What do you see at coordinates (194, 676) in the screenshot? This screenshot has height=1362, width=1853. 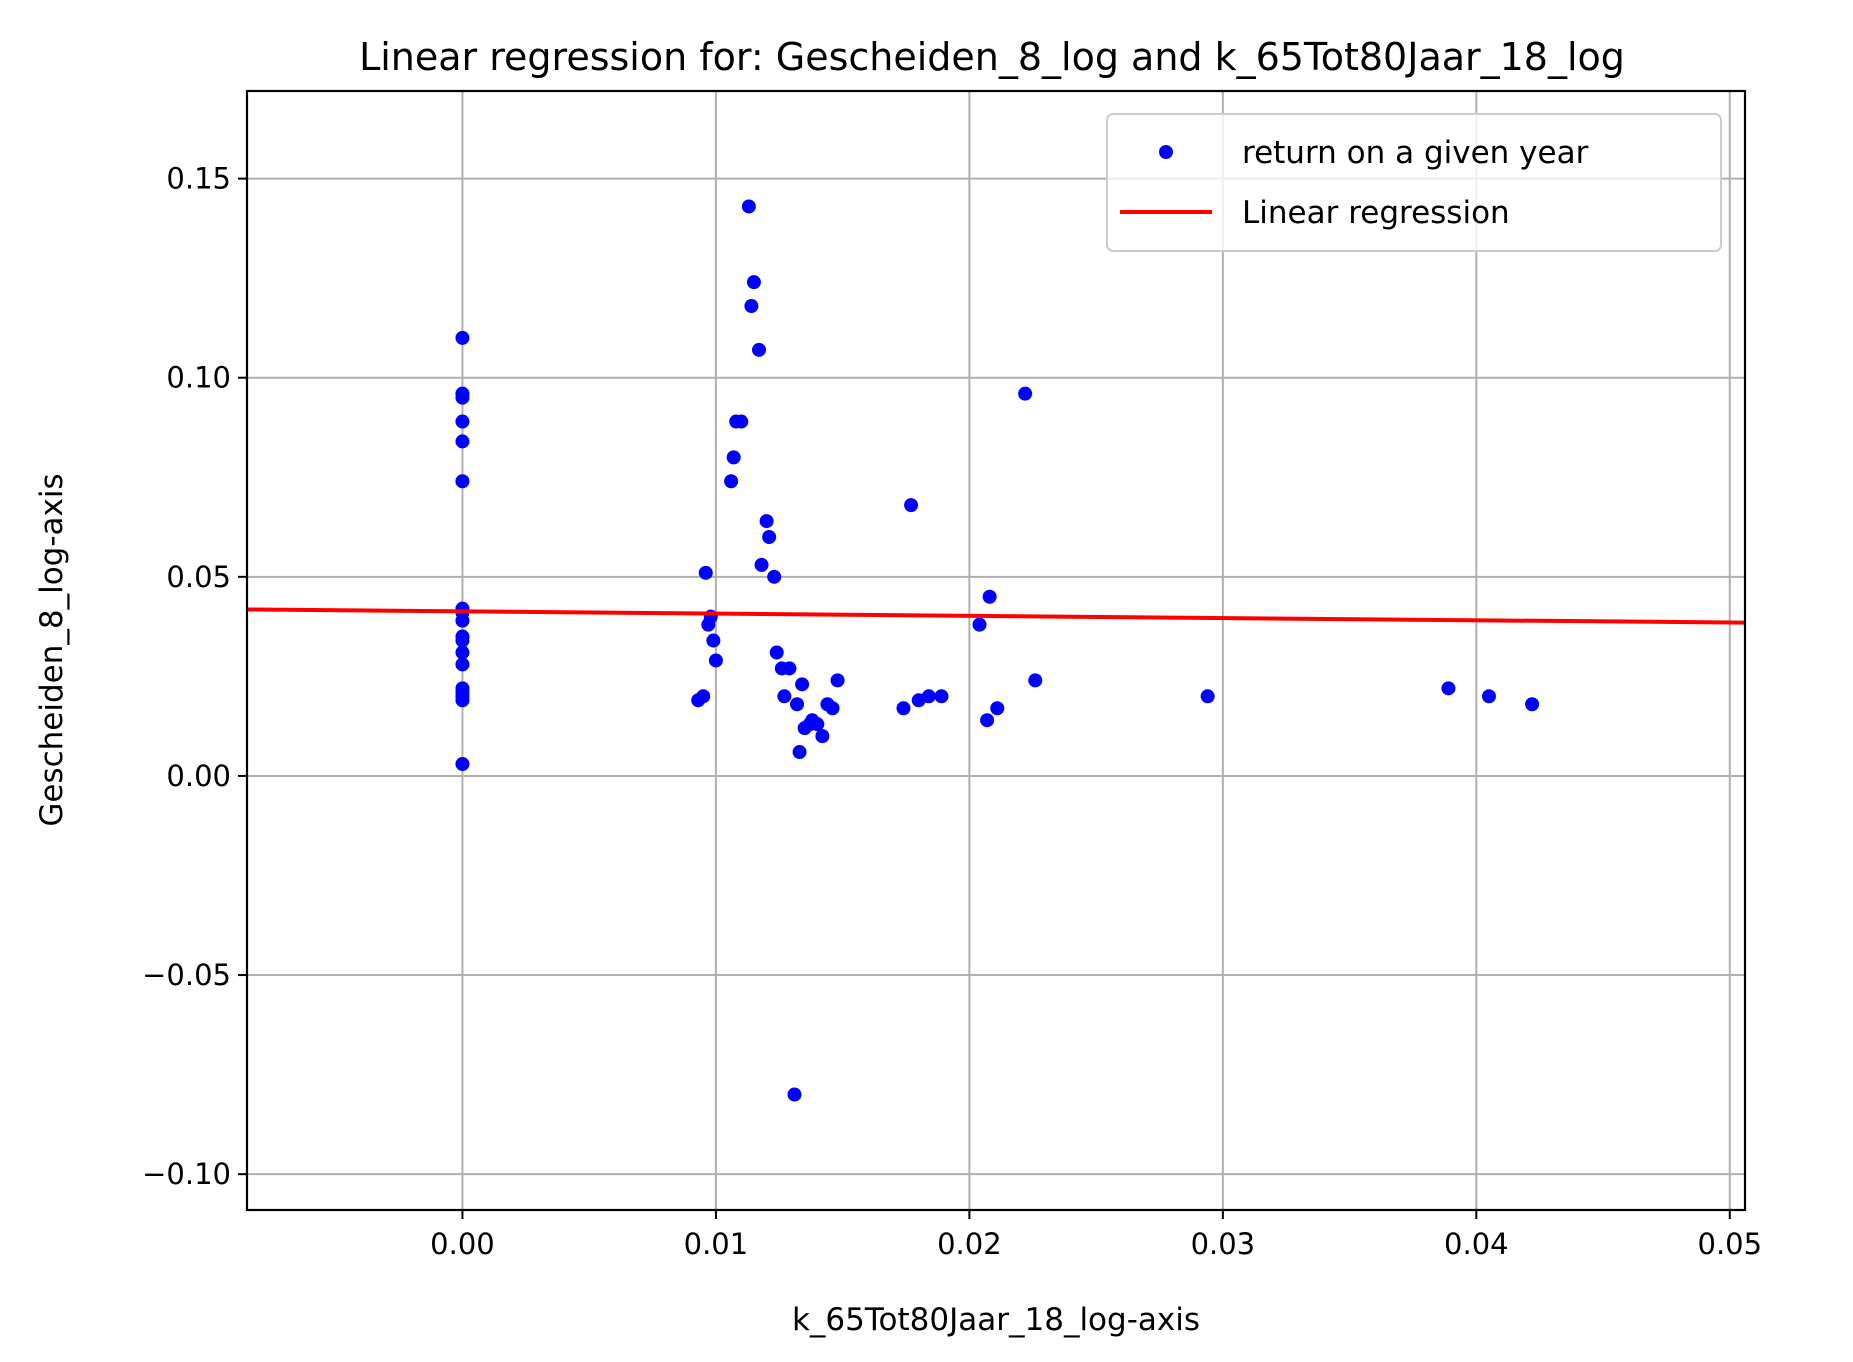 I see `y-axis-ticks: −0.10 −0.05 0.00 0.05 0.10 0.15` at bounding box center [194, 676].